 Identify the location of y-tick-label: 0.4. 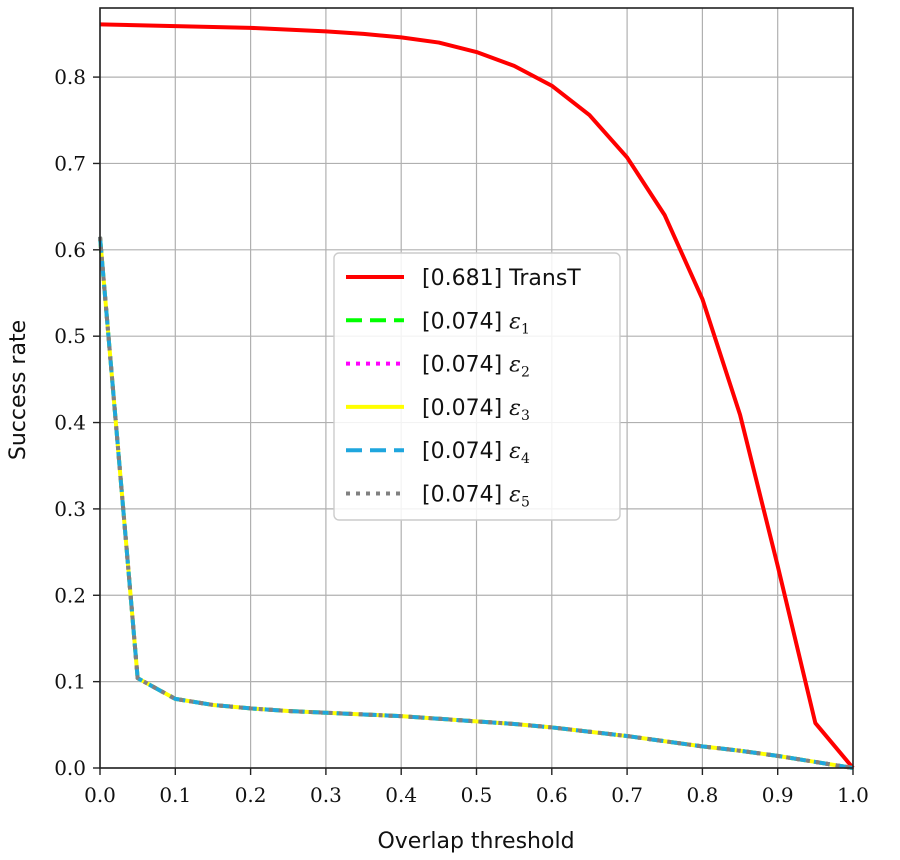
(70, 423).